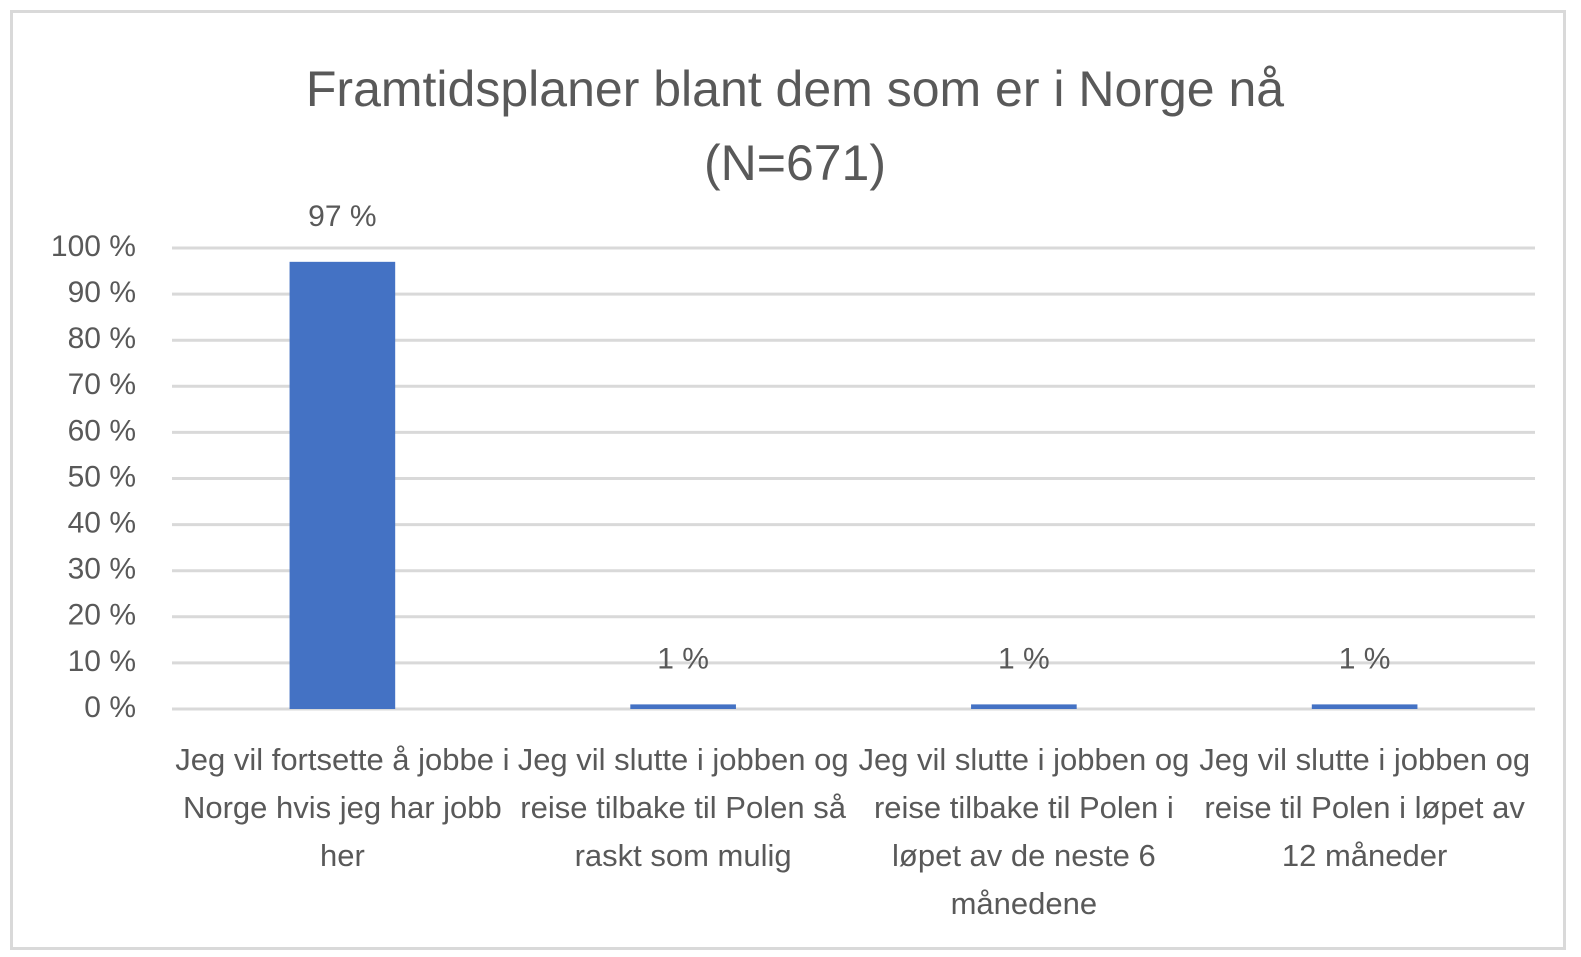  What do you see at coordinates (102, 292) in the screenshot?
I see `y-tick-label: 90 %` at bounding box center [102, 292].